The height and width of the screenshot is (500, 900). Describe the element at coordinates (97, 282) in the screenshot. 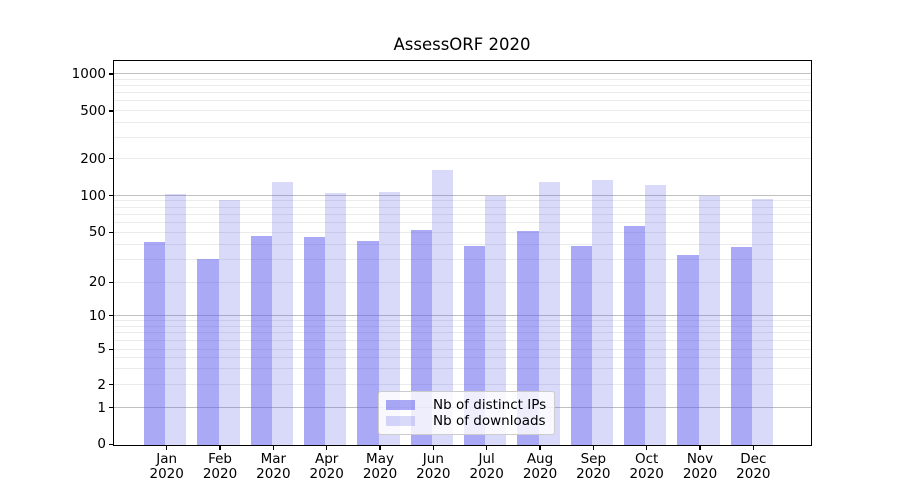

I see `y-tick-label: 20` at that location.